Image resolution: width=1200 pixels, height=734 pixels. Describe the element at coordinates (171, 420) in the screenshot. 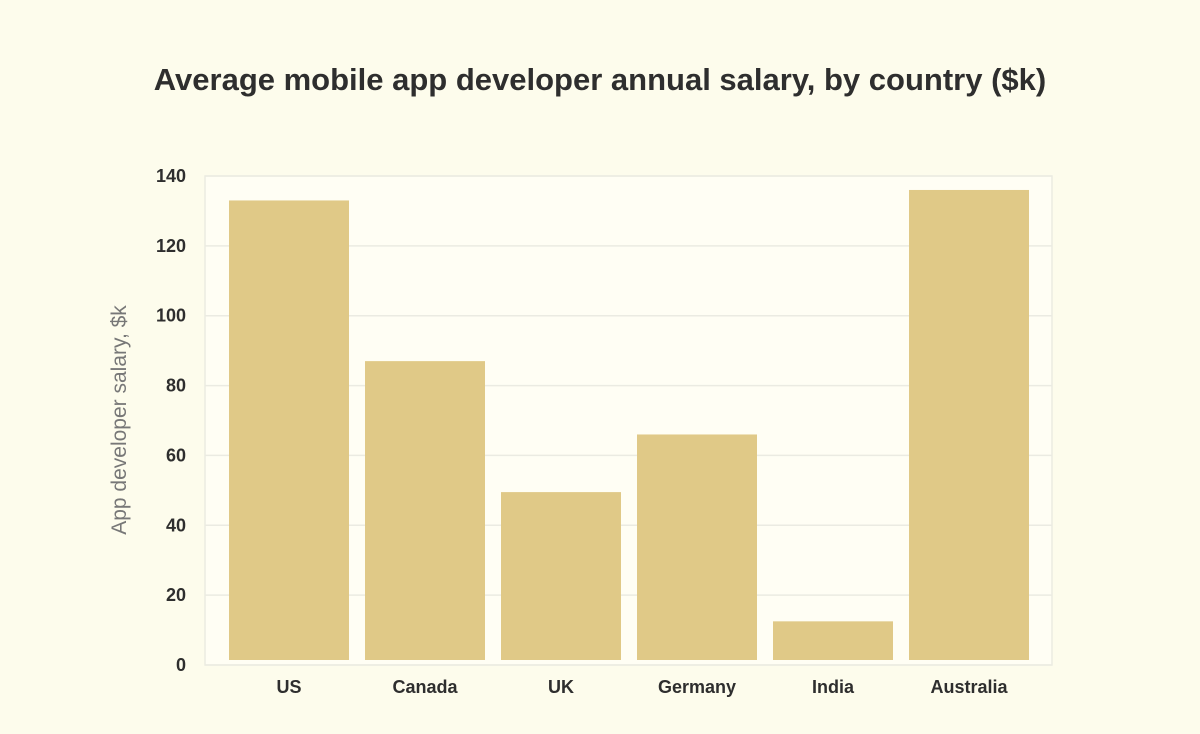

I see `y-axis-ticks: 0 20 40 60 80 100 120 140` at that location.